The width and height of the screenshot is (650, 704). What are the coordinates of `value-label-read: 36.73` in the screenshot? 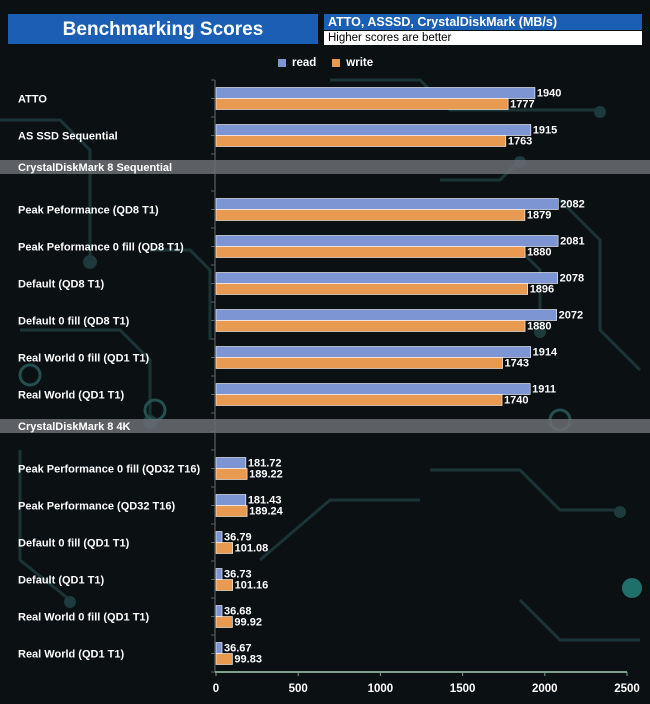 It's located at (238, 575).